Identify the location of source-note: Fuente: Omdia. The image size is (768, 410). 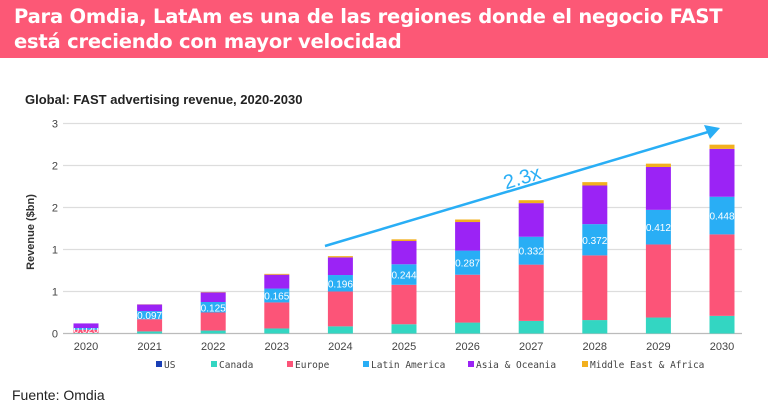
(58, 395).